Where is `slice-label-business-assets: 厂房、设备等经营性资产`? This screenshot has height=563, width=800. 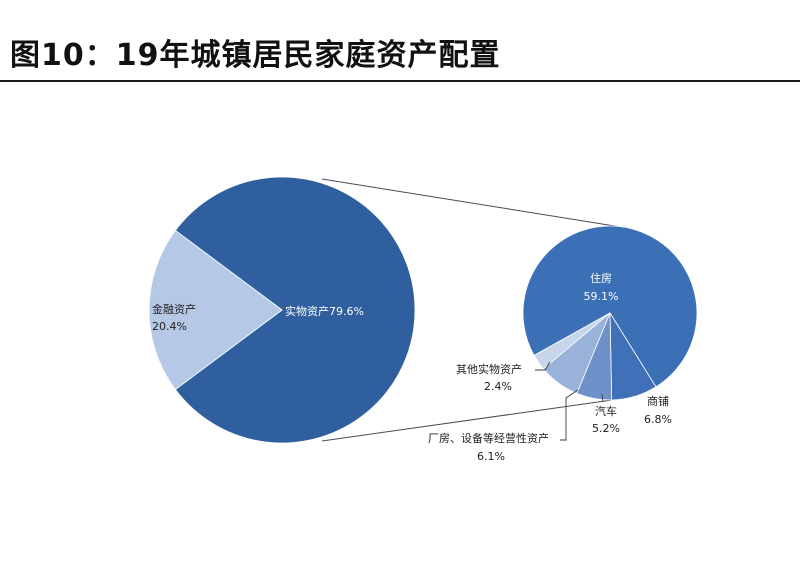 slice-label-business-assets: 厂房、设备等经营性资产 is located at coordinates (488, 438).